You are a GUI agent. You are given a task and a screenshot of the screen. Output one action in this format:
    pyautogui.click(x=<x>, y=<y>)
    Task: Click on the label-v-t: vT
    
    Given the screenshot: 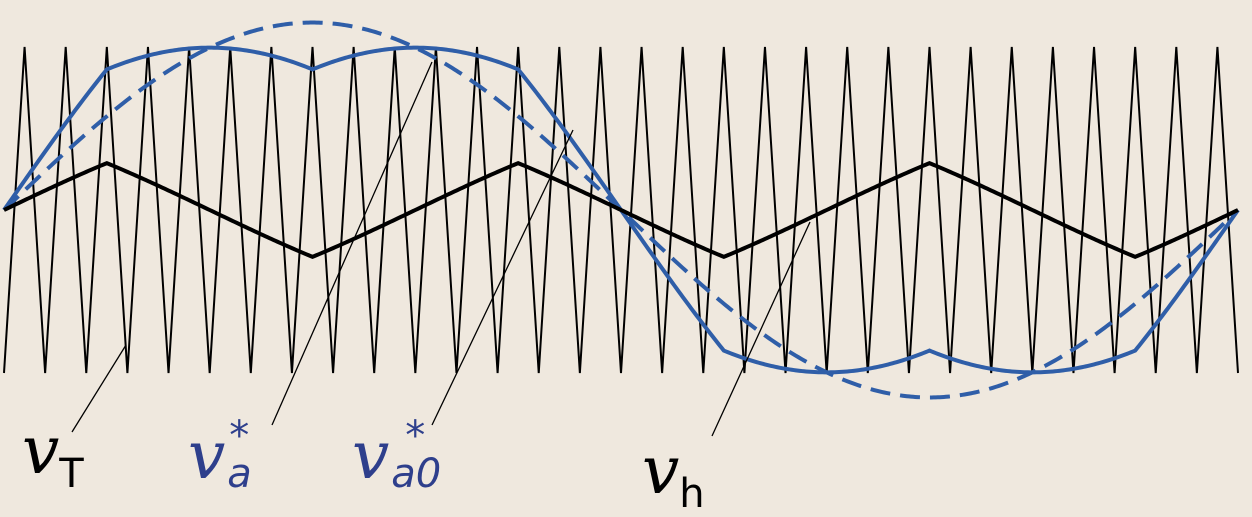 What is the action you would take?
    pyautogui.click(x=53, y=456)
    